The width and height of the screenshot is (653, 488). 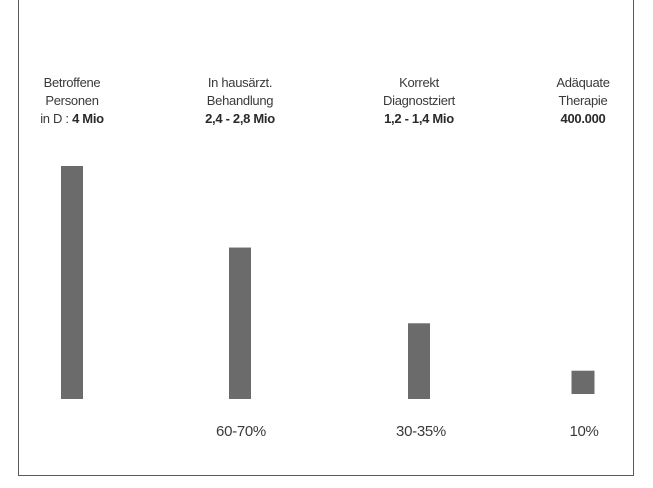 I want to click on category-label-1-prefix: in D :, so click(x=56, y=118).